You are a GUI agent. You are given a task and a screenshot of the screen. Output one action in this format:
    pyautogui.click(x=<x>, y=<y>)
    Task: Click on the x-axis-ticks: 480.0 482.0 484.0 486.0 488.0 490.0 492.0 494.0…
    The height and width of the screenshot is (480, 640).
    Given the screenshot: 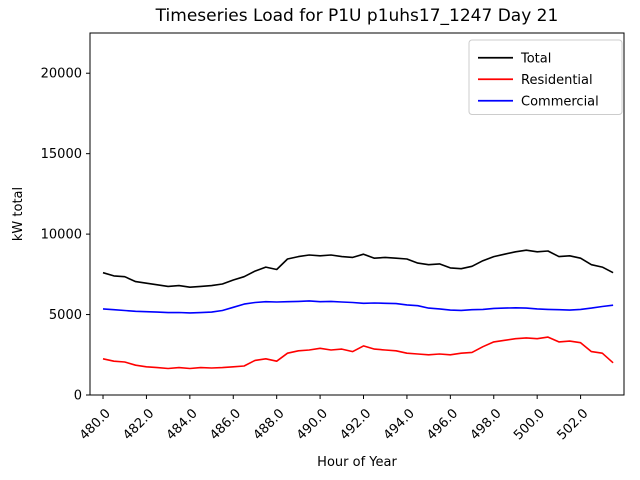 What is the action you would take?
    pyautogui.click(x=334, y=419)
    